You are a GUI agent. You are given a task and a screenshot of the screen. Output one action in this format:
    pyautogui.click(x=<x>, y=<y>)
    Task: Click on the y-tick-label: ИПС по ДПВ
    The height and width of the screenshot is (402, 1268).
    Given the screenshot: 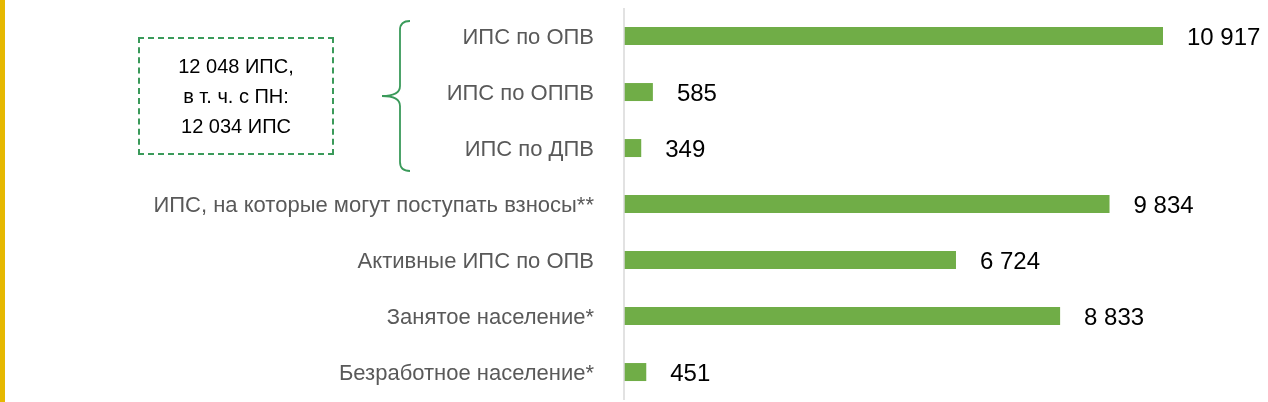 What is the action you would take?
    pyautogui.click(x=529, y=148)
    